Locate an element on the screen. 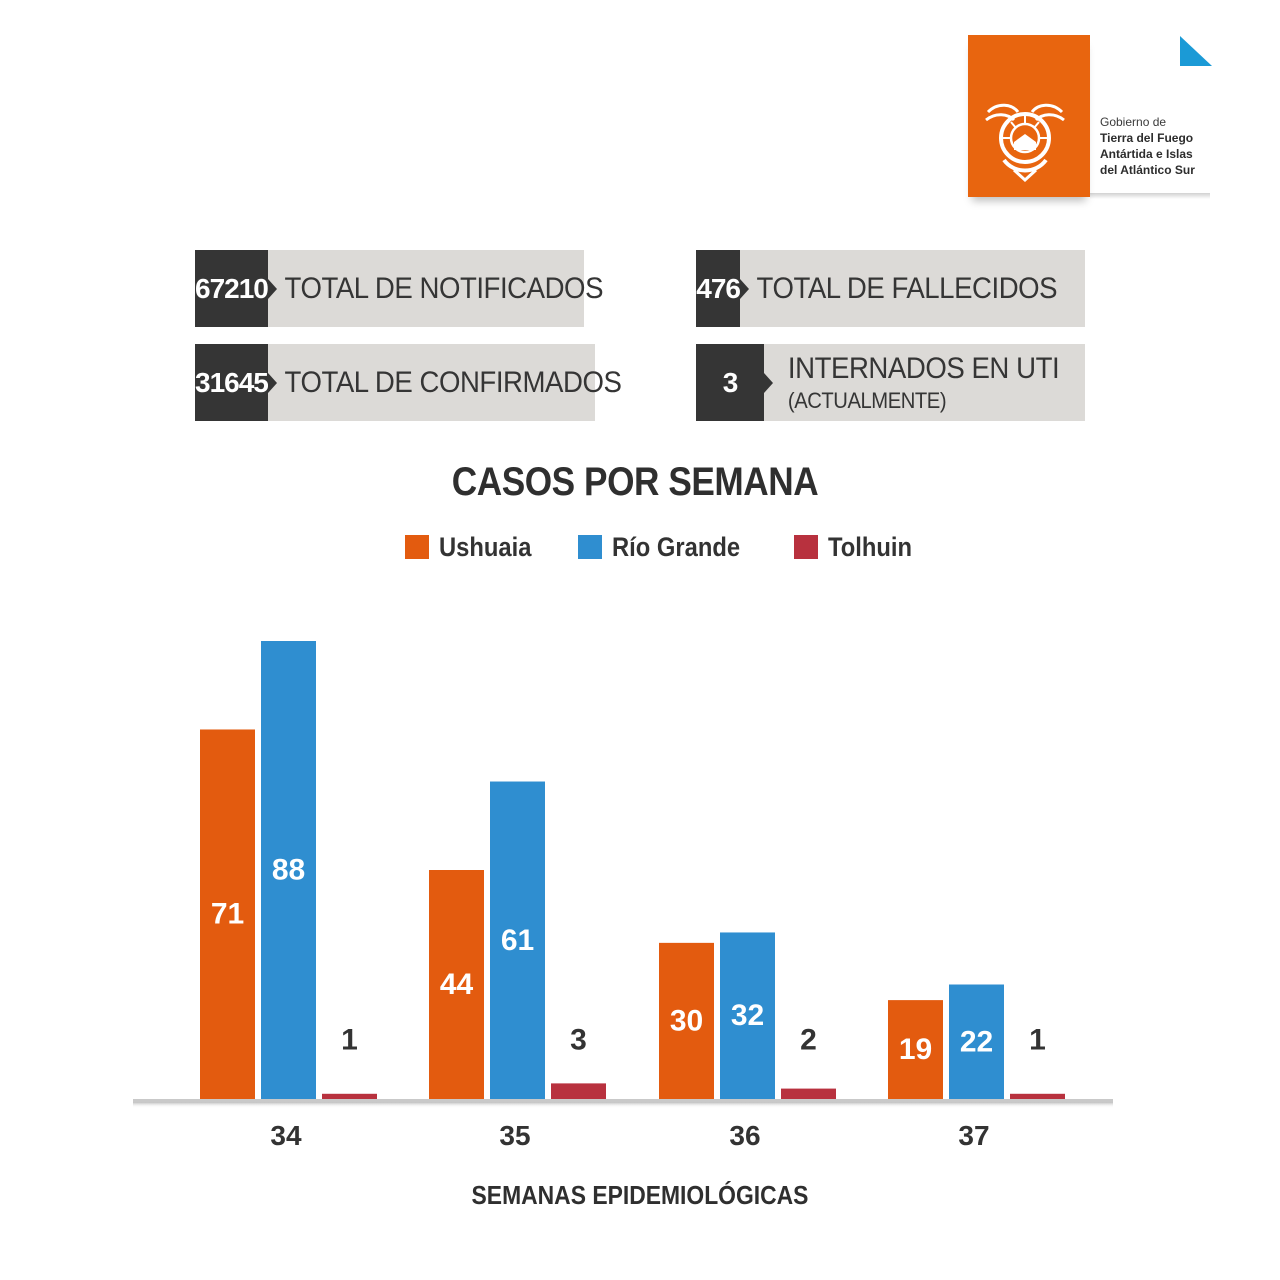 Image resolution: width=1280 pixels, height=1280 pixels. data-label-rio-grande-week-37: 22 is located at coordinates (976, 1041).